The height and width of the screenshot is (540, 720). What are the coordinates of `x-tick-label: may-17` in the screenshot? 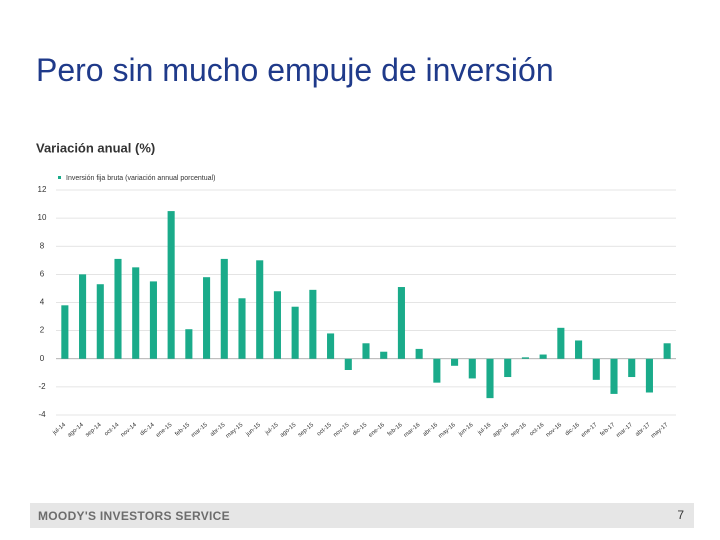 It's located at (660, 431).